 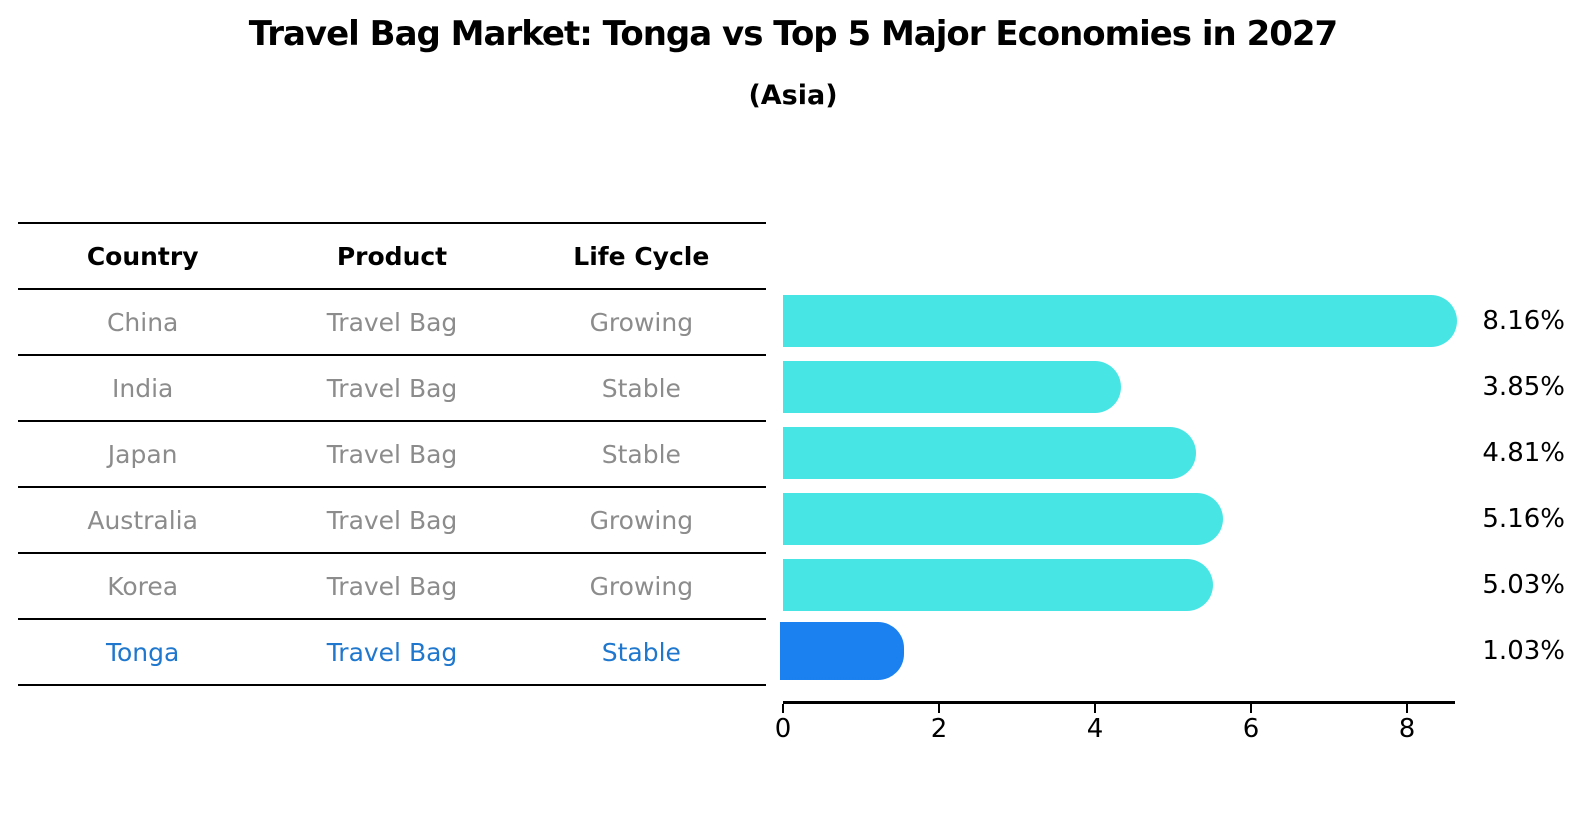 What do you see at coordinates (1523, 453) in the screenshot?
I see `value-label-japan: 4.81%` at bounding box center [1523, 453].